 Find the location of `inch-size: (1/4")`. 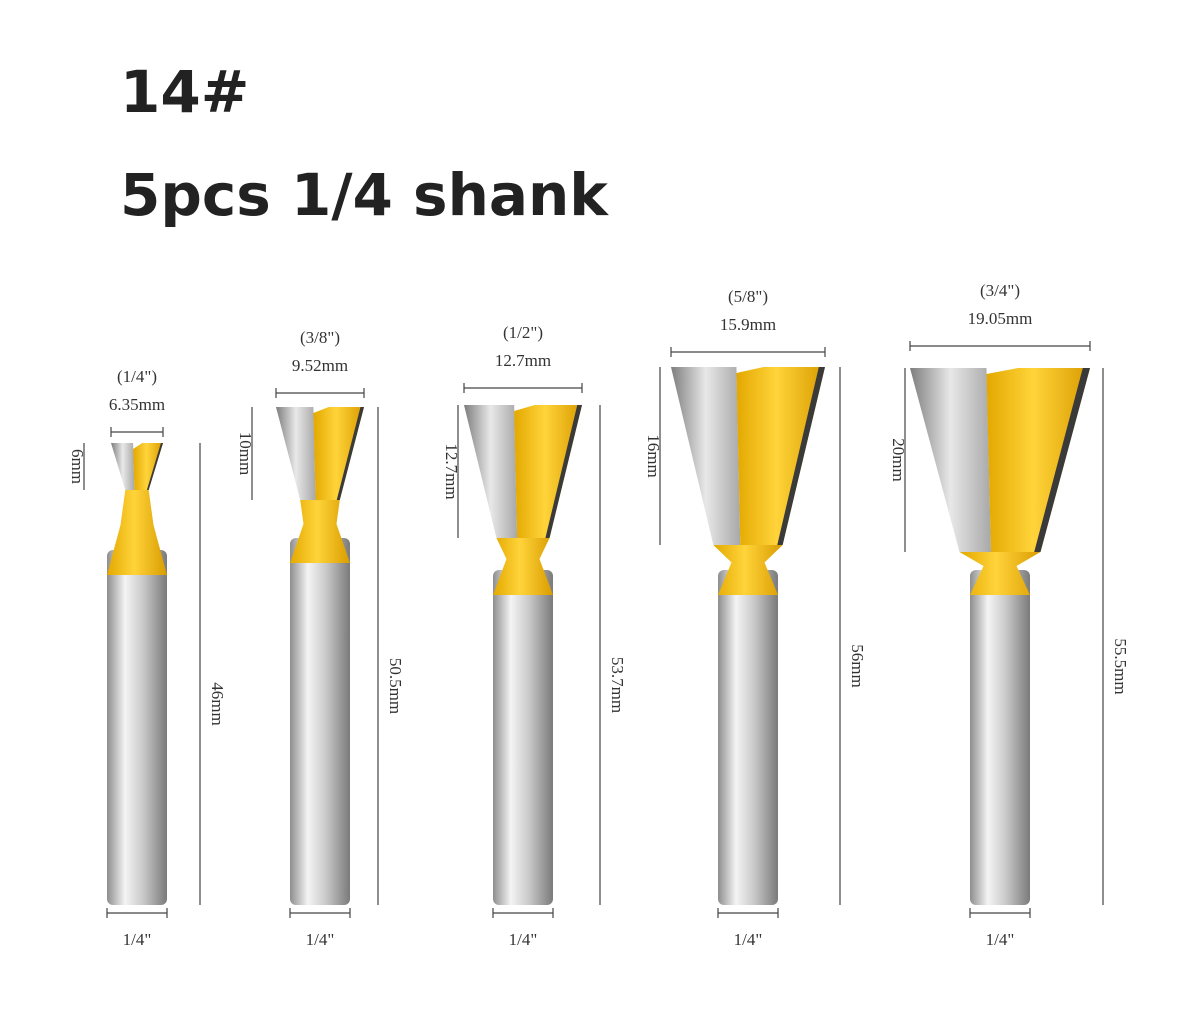

inch-size: (1/4") is located at coordinates (137, 376).